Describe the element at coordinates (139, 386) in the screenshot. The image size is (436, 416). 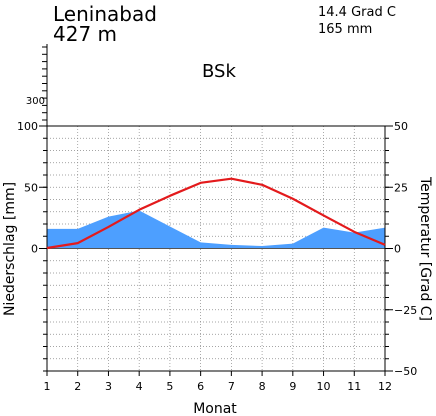
I see `month-tick-label: 4` at that location.